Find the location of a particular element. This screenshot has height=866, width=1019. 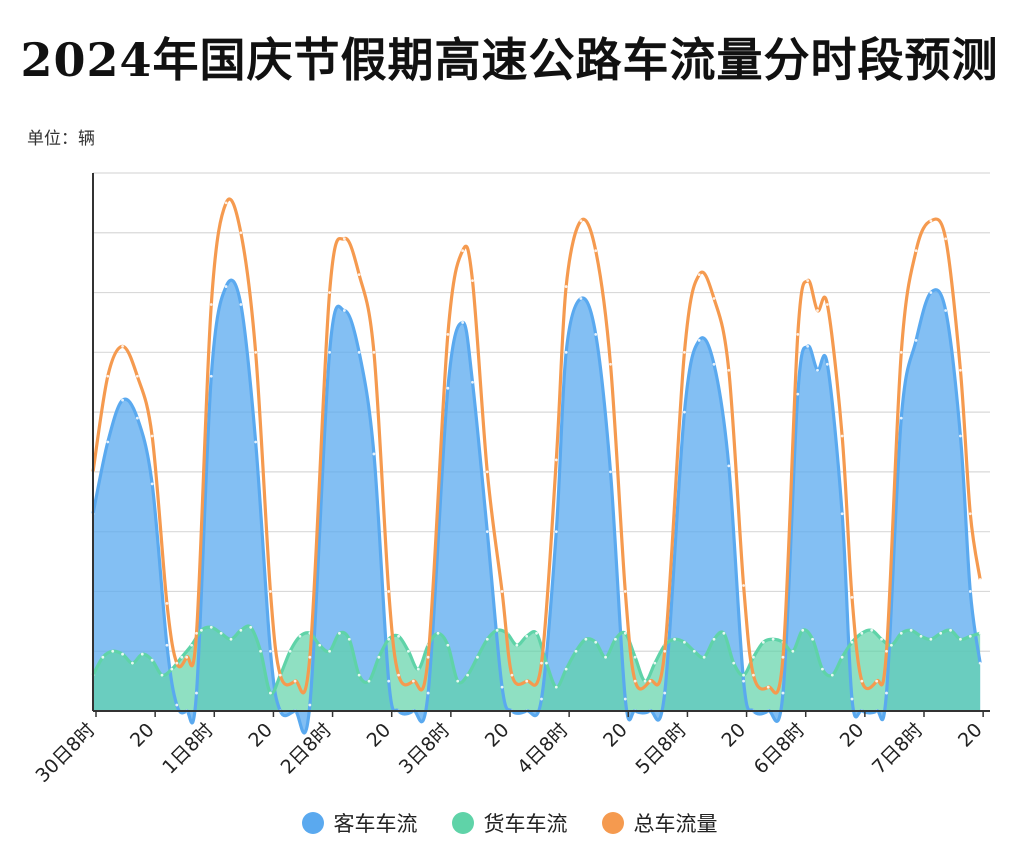

points-truck is located at coordinates (536, 660).